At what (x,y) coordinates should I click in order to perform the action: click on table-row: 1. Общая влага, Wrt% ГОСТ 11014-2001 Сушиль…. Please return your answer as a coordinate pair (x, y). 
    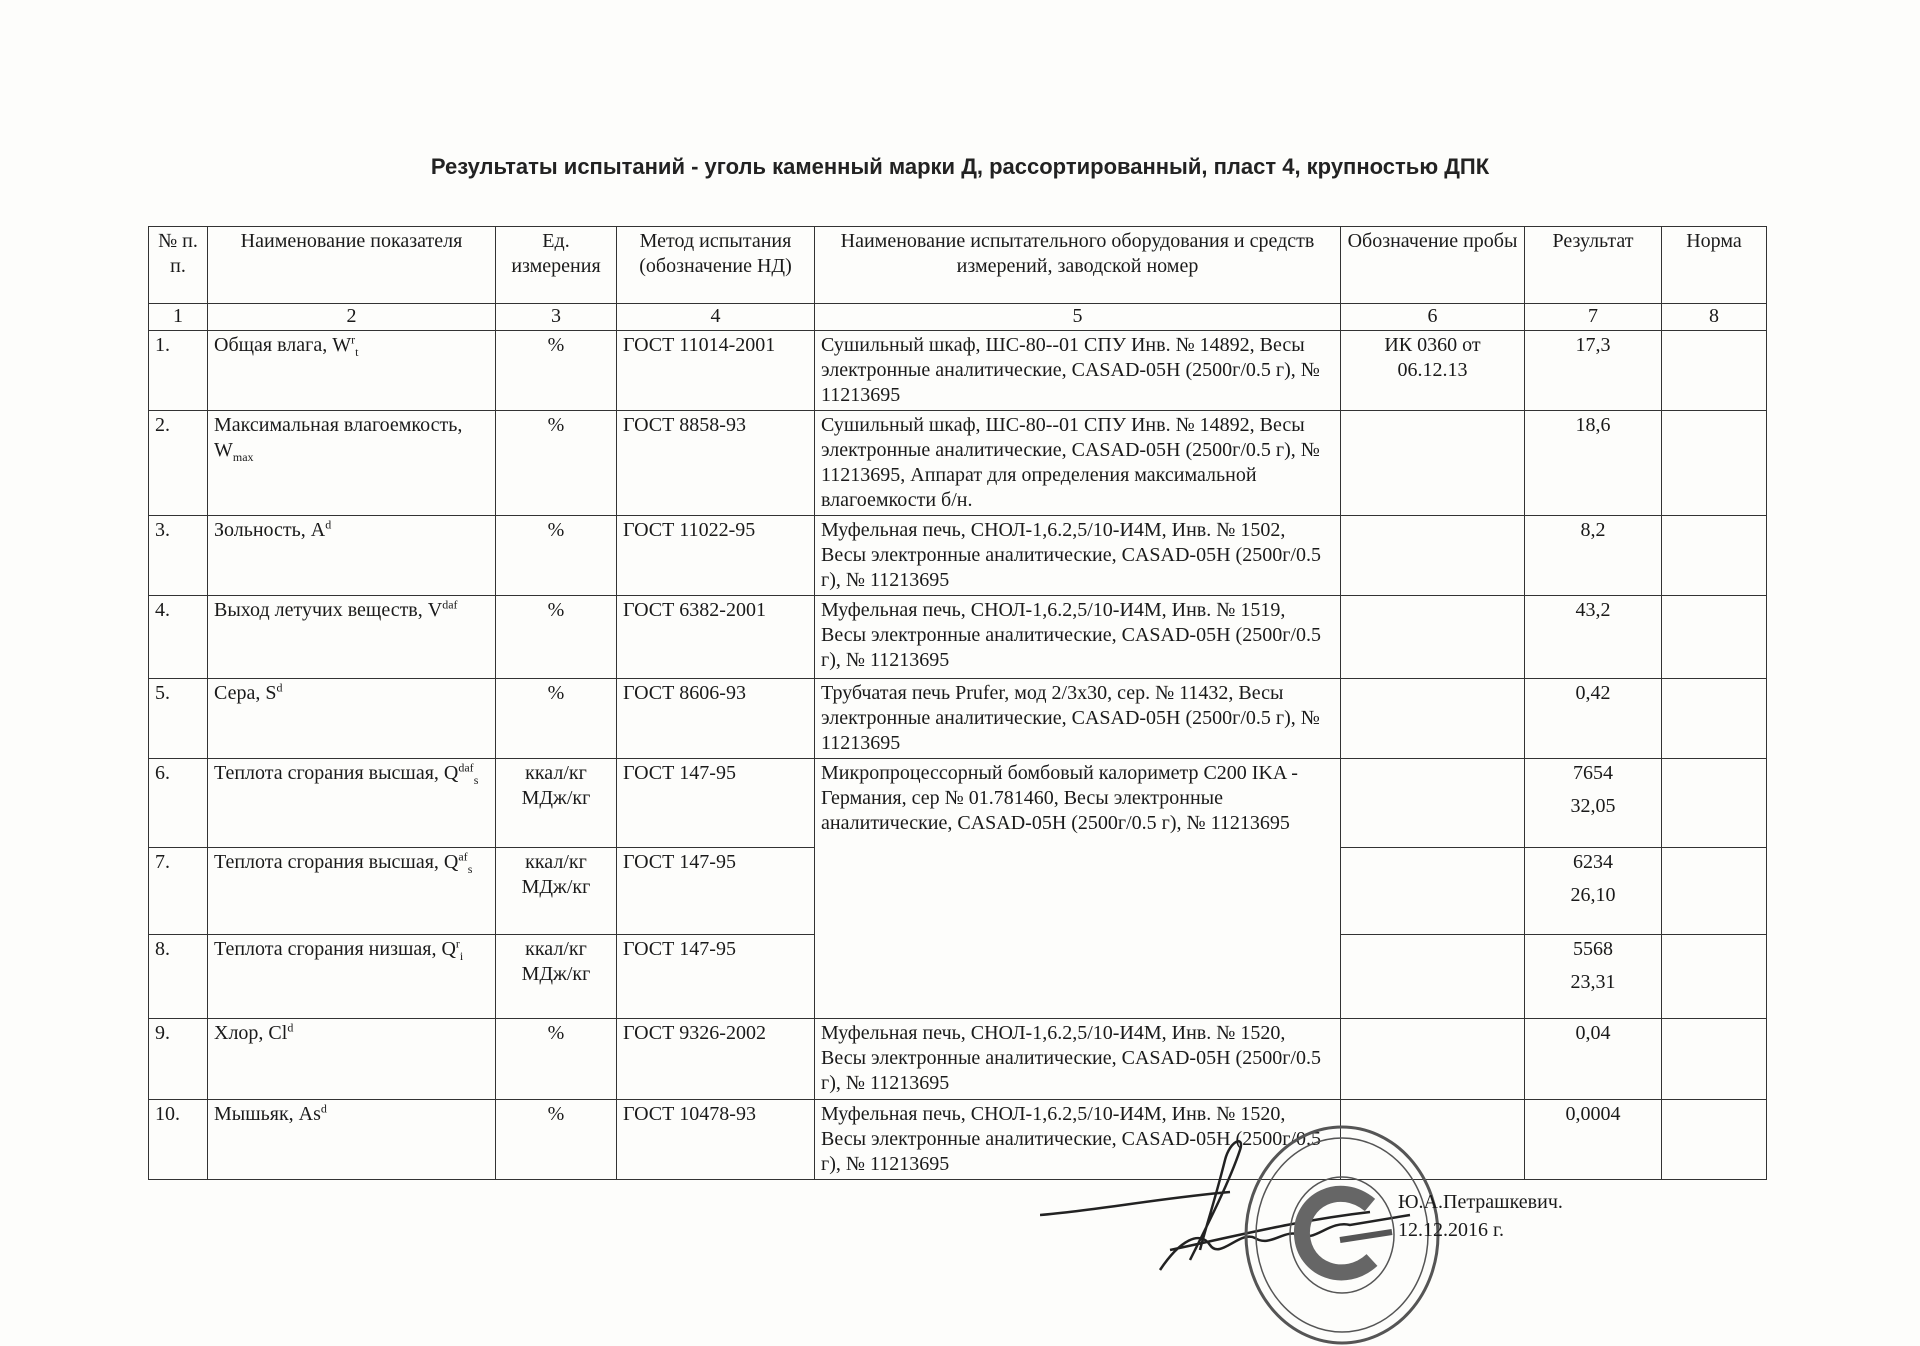
    Looking at the image, I should click on (957, 370).